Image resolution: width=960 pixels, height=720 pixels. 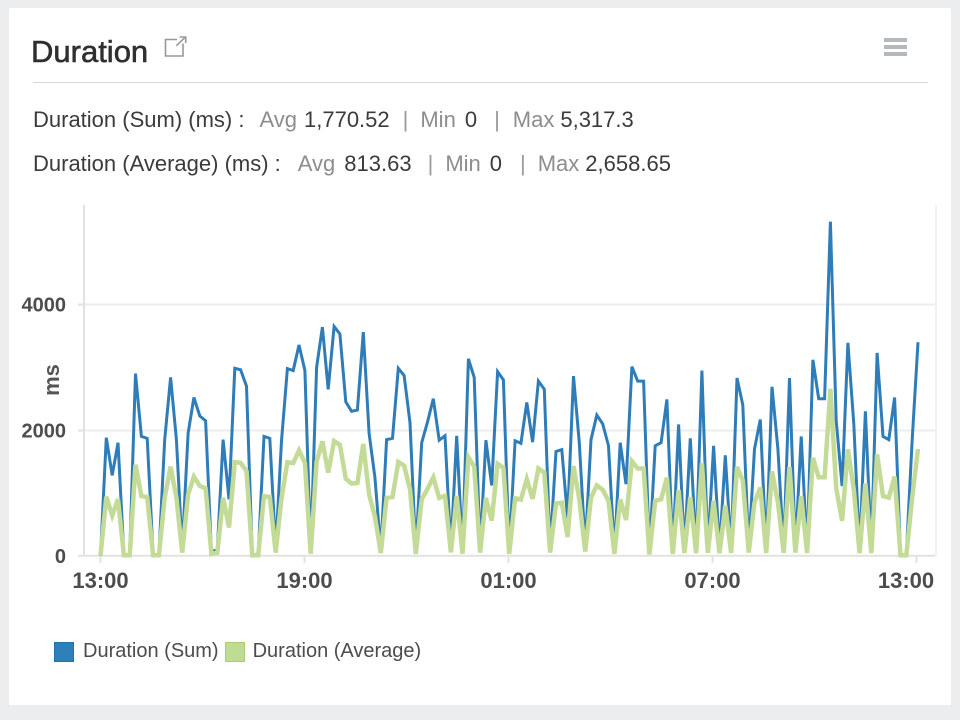 What do you see at coordinates (712, 580) in the screenshot?
I see `svg-text: 07:00` at bounding box center [712, 580].